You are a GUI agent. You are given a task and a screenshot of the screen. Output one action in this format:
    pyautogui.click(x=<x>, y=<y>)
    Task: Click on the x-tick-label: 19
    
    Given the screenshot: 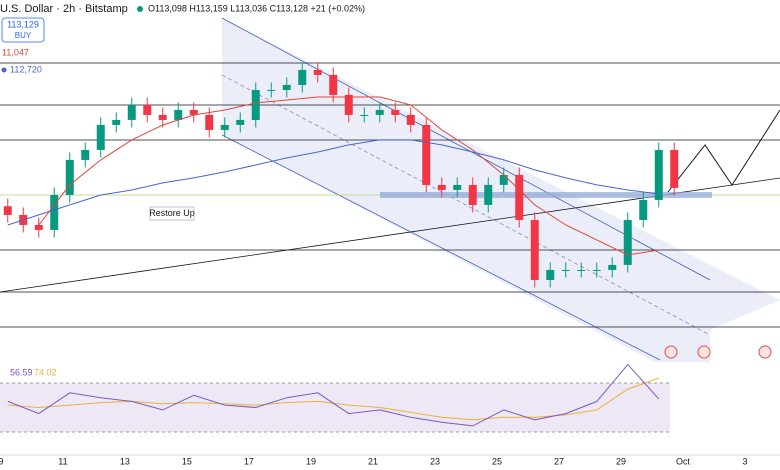 What is the action you would take?
    pyautogui.click(x=311, y=461)
    